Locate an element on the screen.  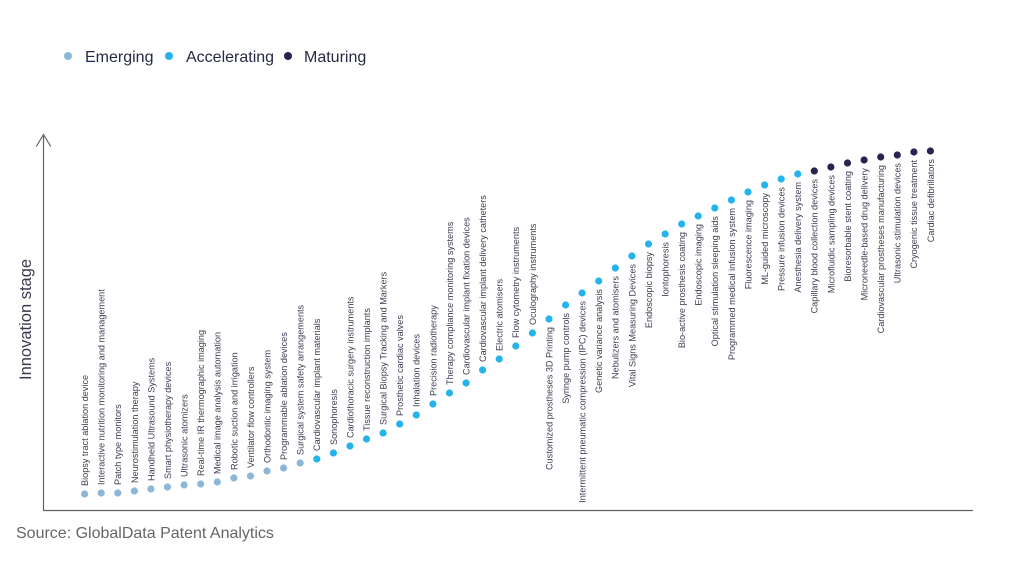
svg-text:Programmed medical infusion sy: Programmed medical infusion system is located at coordinates (732, 284).